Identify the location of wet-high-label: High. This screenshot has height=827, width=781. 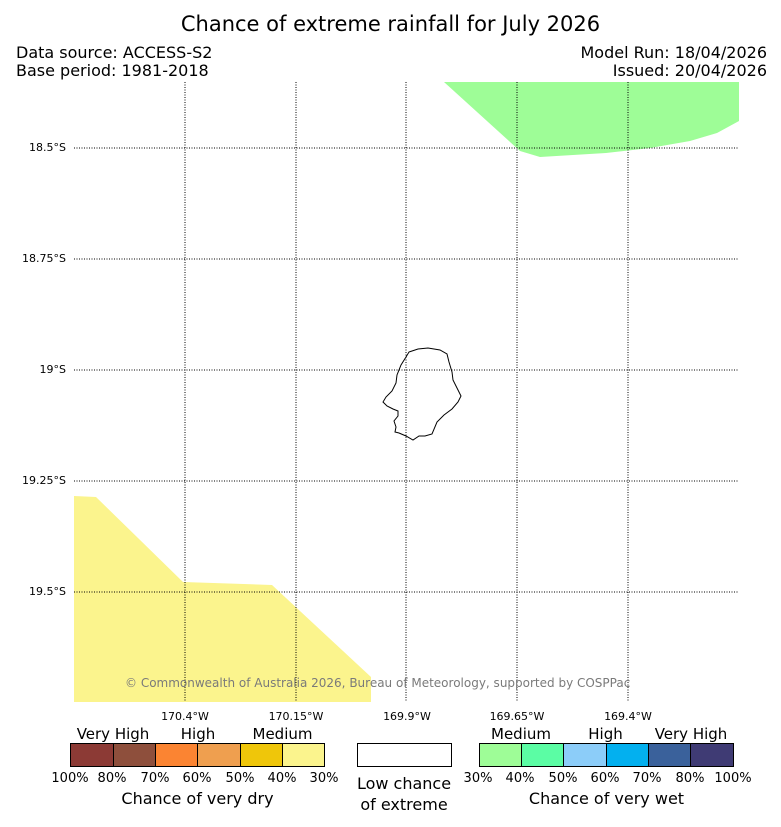
(605, 734).